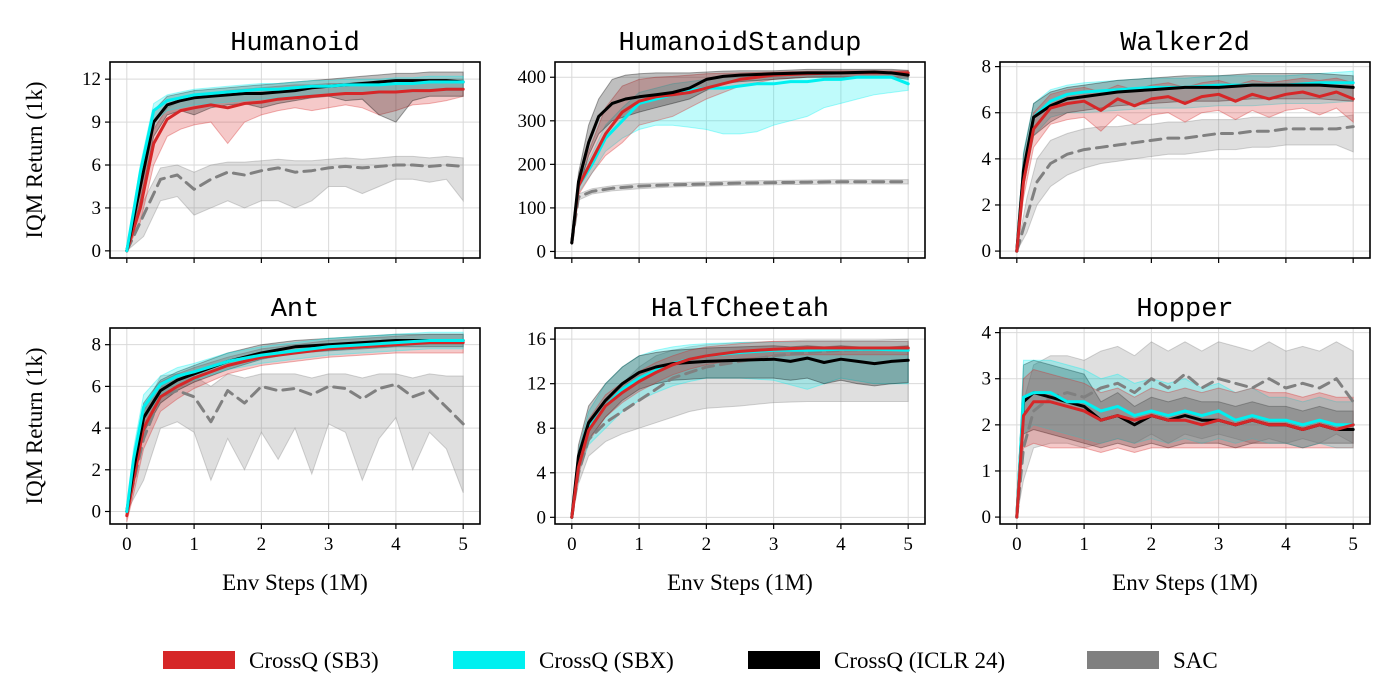  Describe the element at coordinates (1195, 660) in the screenshot. I see `legend-label: SAC` at that location.